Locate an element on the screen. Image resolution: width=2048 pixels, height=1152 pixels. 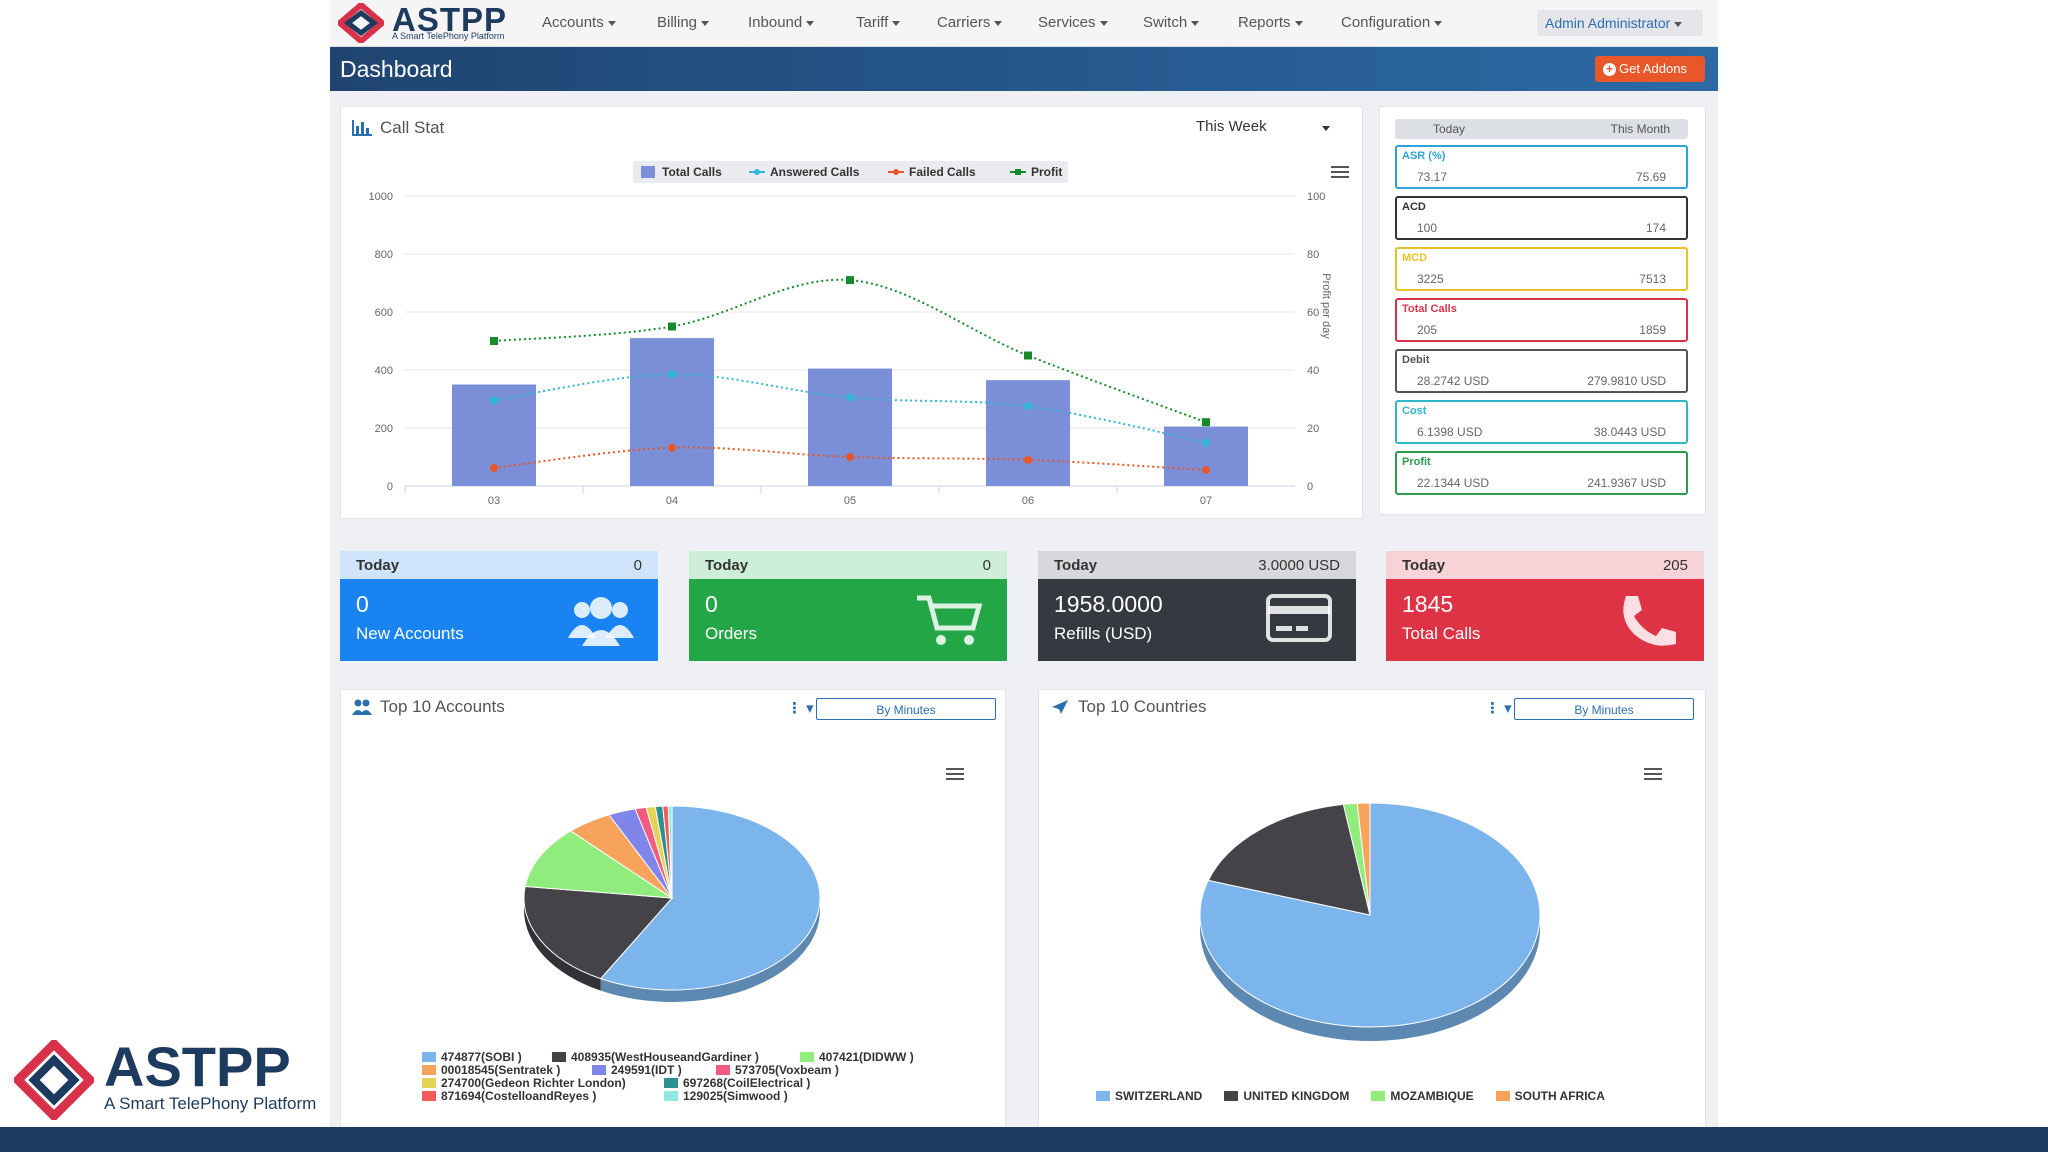
legend-item: MOZAMBIQUE is located at coordinates (1422, 1096).